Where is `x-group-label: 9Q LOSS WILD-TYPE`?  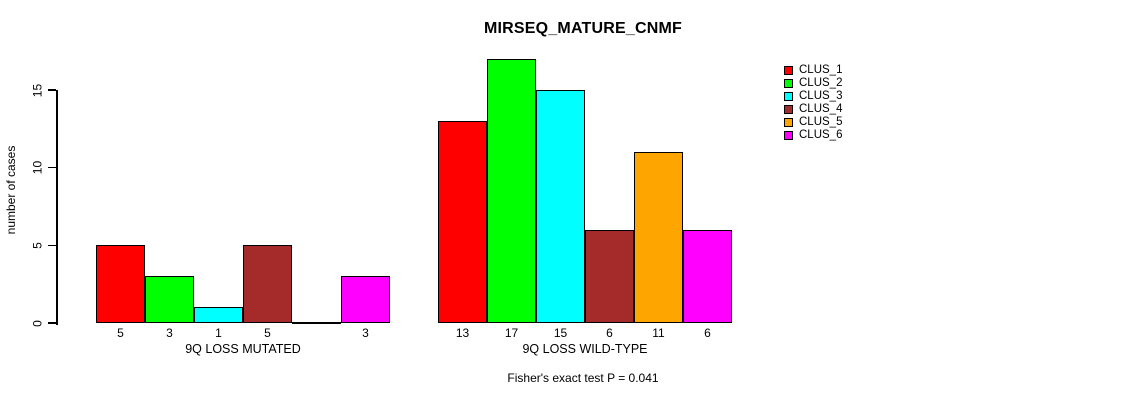
x-group-label: 9Q LOSS WILD-TYPE is located at coordinates (585, 349).